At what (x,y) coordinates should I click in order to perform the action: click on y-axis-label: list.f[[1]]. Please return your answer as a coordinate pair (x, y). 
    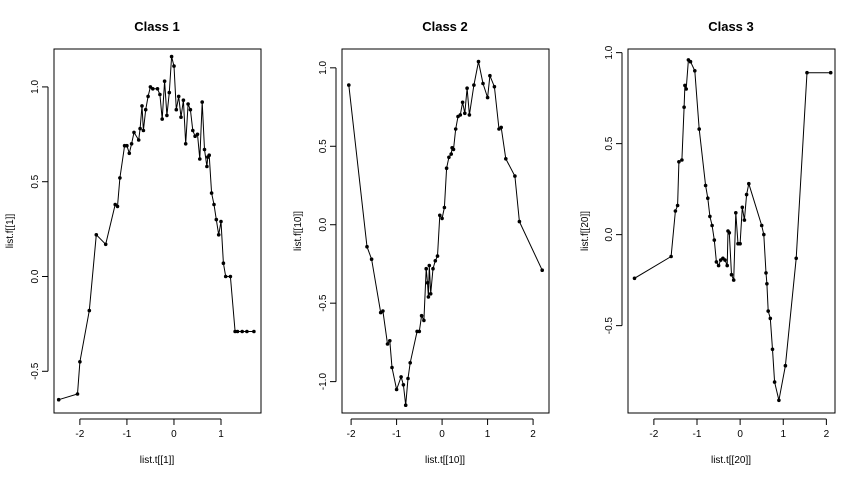
    Looking at the image, I should click on (10, 231).